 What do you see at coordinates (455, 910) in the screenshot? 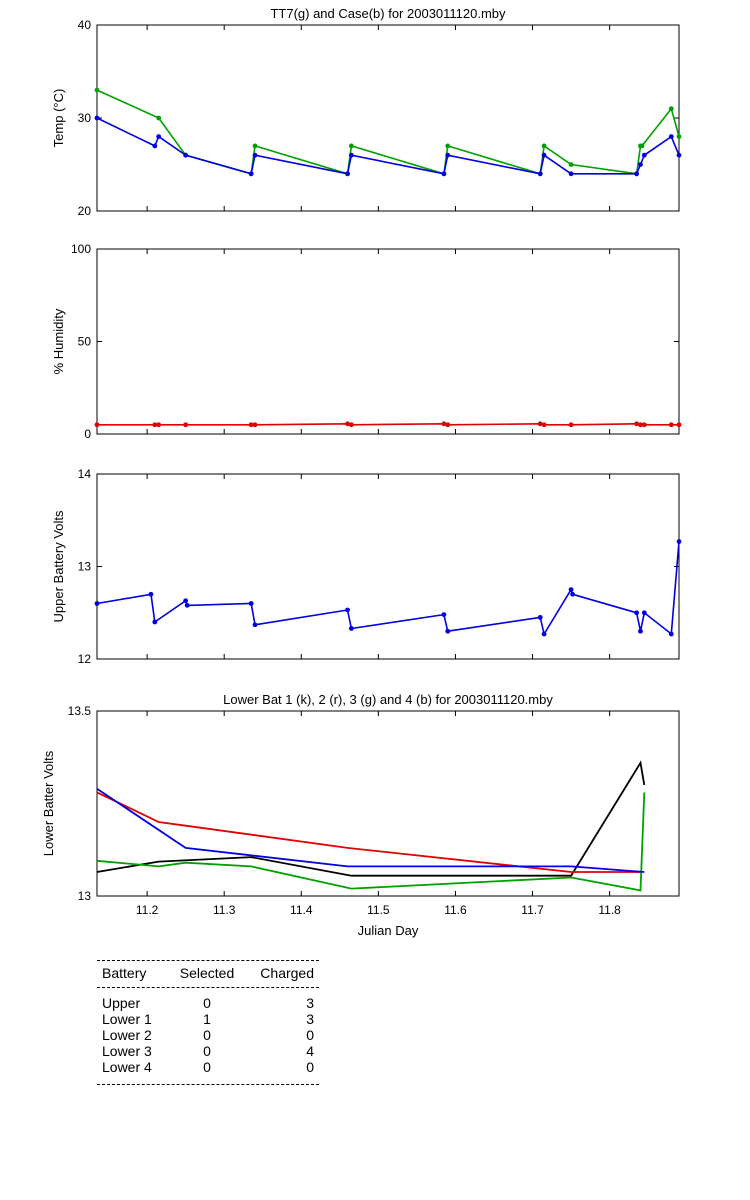
I see `x-tick-label: 11.6` at bounding box center [455, 910].